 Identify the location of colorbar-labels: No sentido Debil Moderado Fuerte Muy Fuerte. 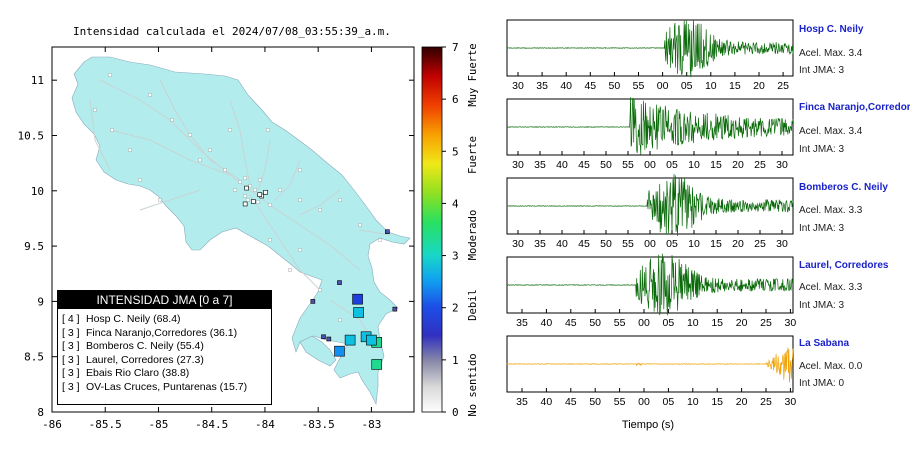
(473, 229).